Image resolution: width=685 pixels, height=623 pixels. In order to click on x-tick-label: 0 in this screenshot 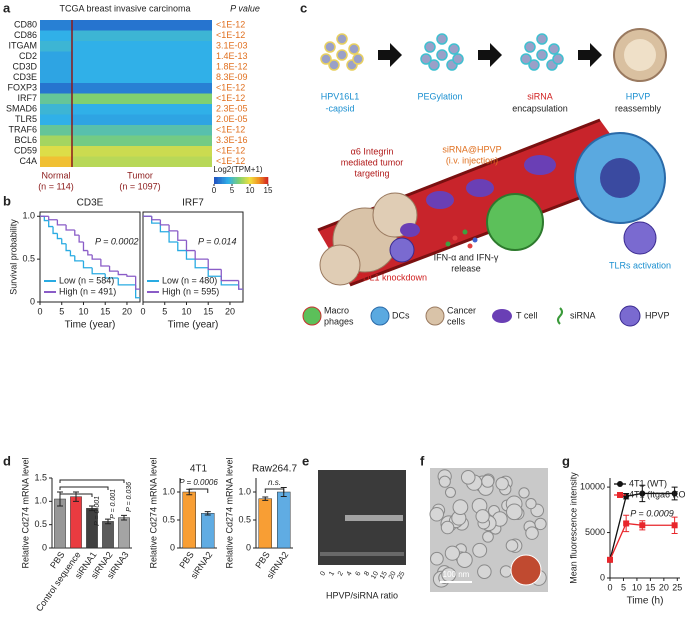, I will do `click(609, 587)`.